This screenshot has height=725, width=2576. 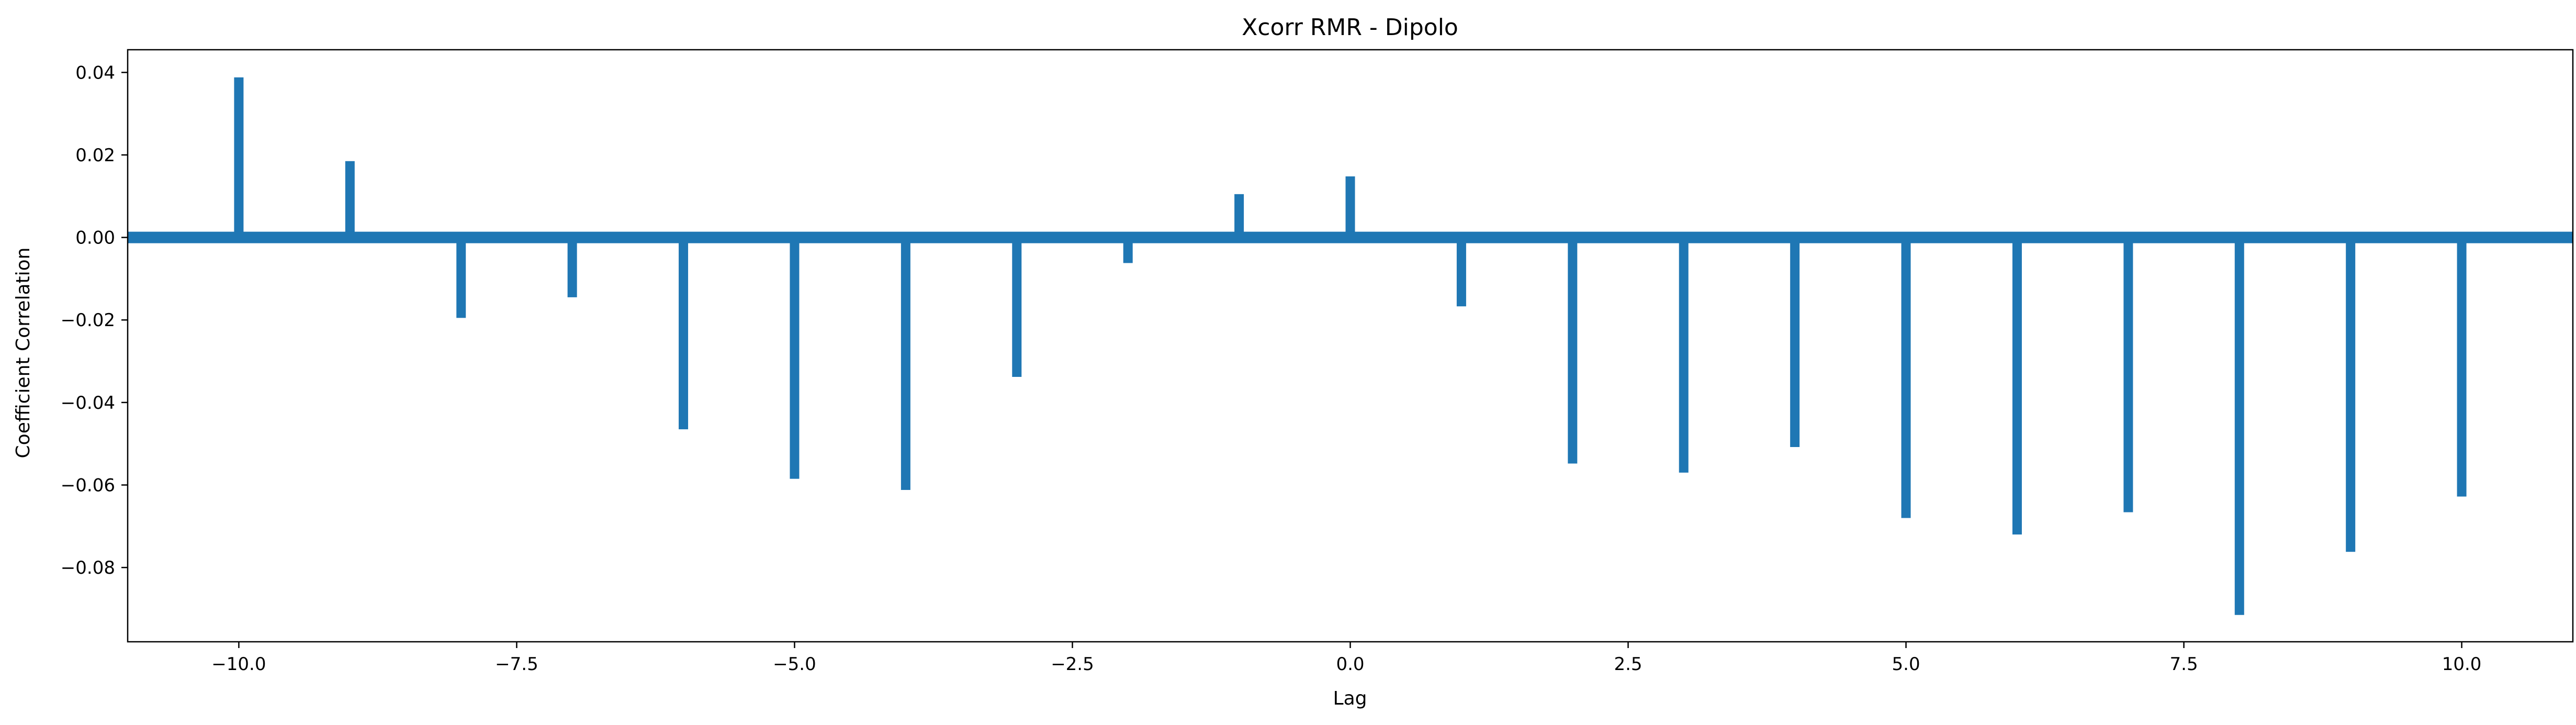 What do you see at coordinates (1906, 664) in the screenshot?
I see `x-tick-label: 5.0` at bounding box center [1906, 664].